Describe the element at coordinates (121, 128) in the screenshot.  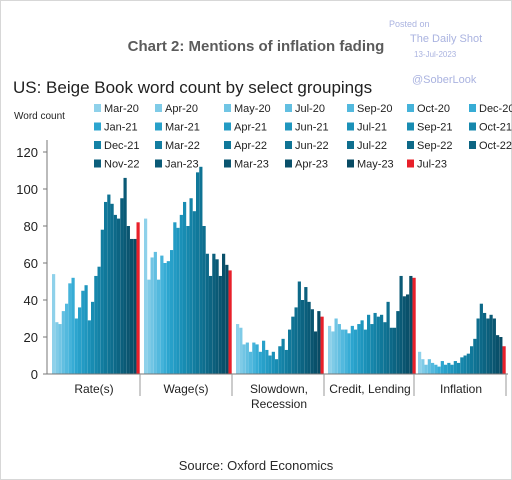
I see `legend-label: Jan-21` at that location.